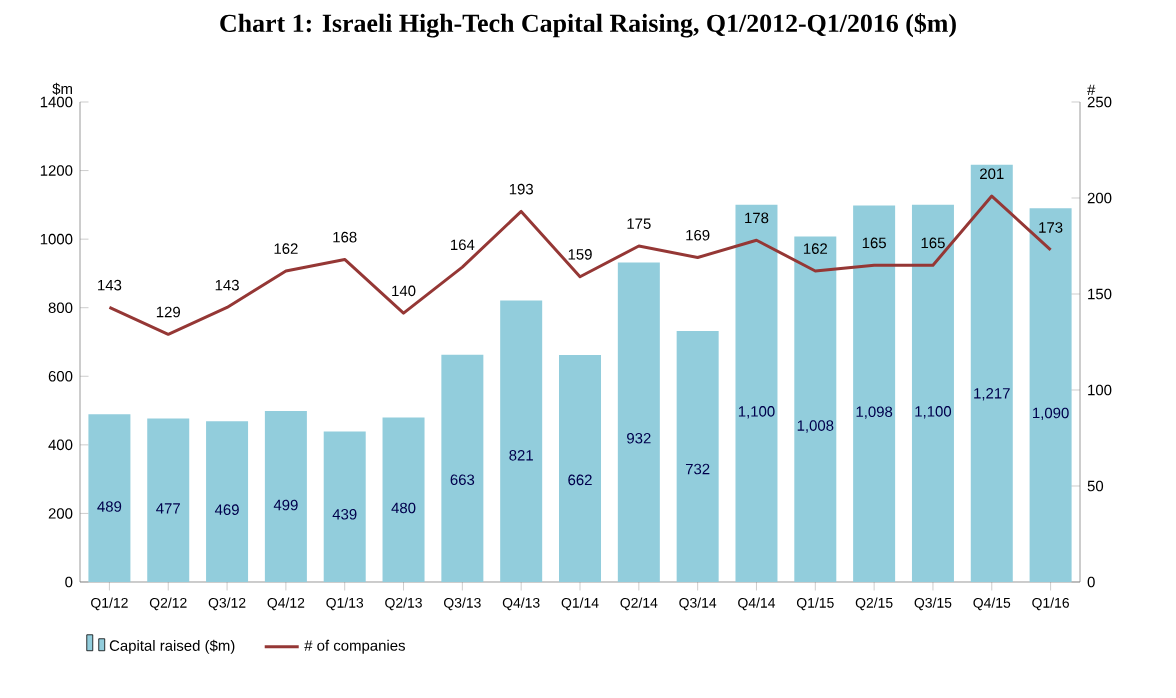 The height and width of the screenshot is (698, 1176). Describe the element at coordinates (588, 25) in the screenshot. I see `chart-title: Chart 1: Israeli High-Tech Capital Raising, Q1/2012-Q1/2016 ($m)` at that location.